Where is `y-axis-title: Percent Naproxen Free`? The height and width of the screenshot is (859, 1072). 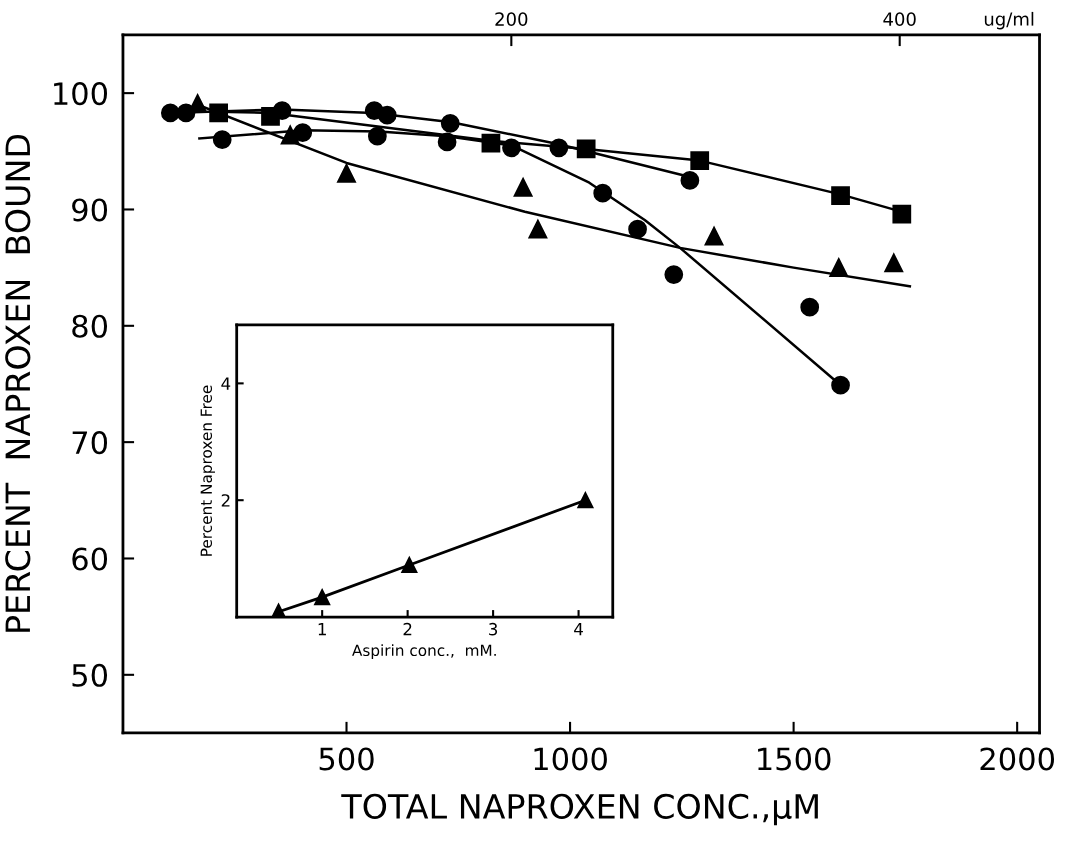 y-axis-title: Percent Naproxen Free is located at coordinates (207, 470).